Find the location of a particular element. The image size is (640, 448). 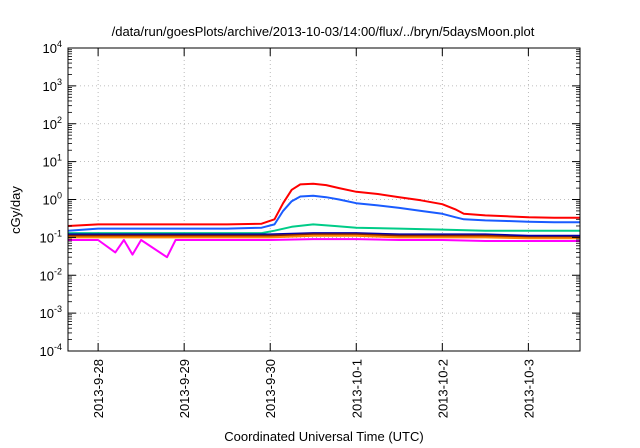

series-layer is located at coordinates (323, 220).